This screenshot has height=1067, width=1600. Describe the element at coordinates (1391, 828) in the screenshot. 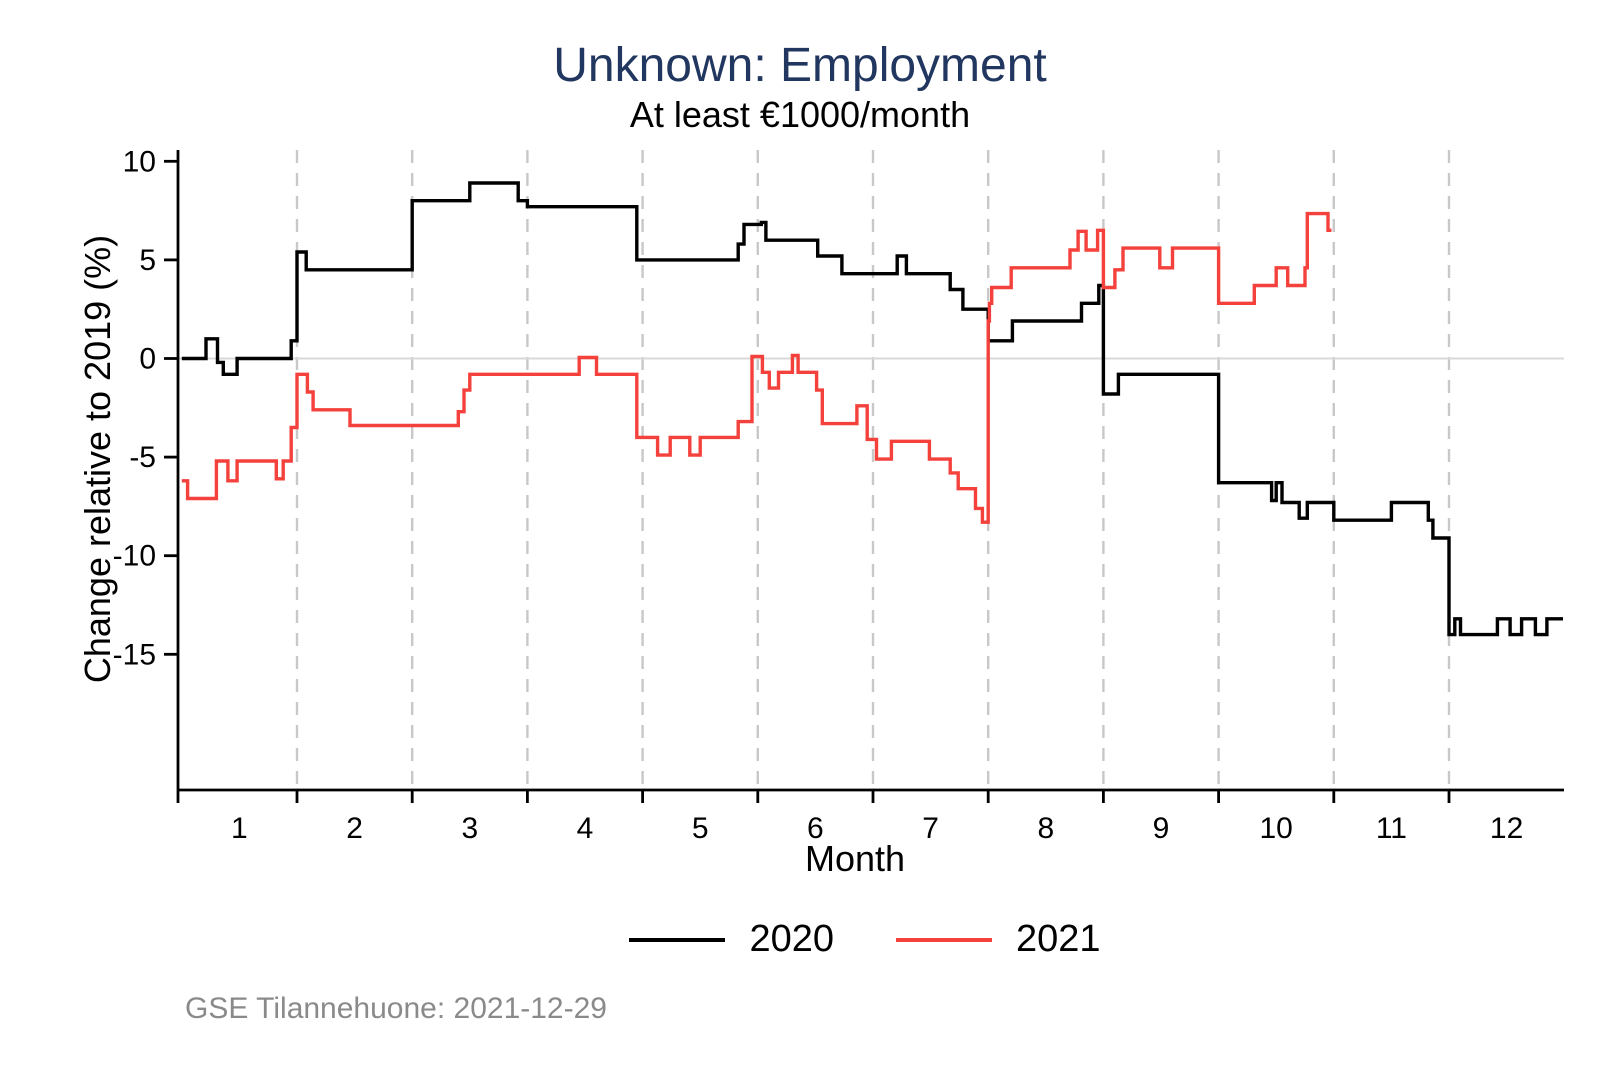

I see `x-tick-label: 11` at that location.